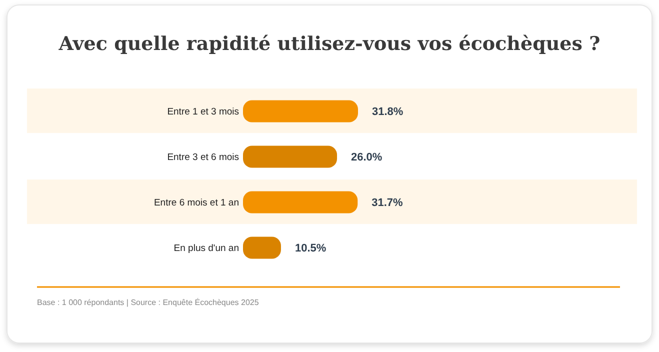 This screenshot has width=659, height=352. I want to click on y-tick-label: Entre 6 mois et 1 an, so click(196, 203).